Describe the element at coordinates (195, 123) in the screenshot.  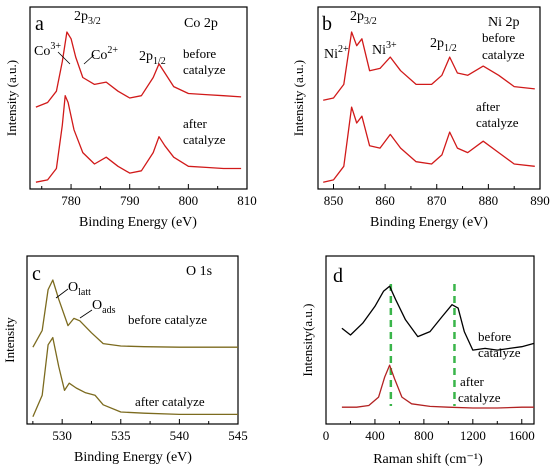
I see `a-after-1: after` at that location.